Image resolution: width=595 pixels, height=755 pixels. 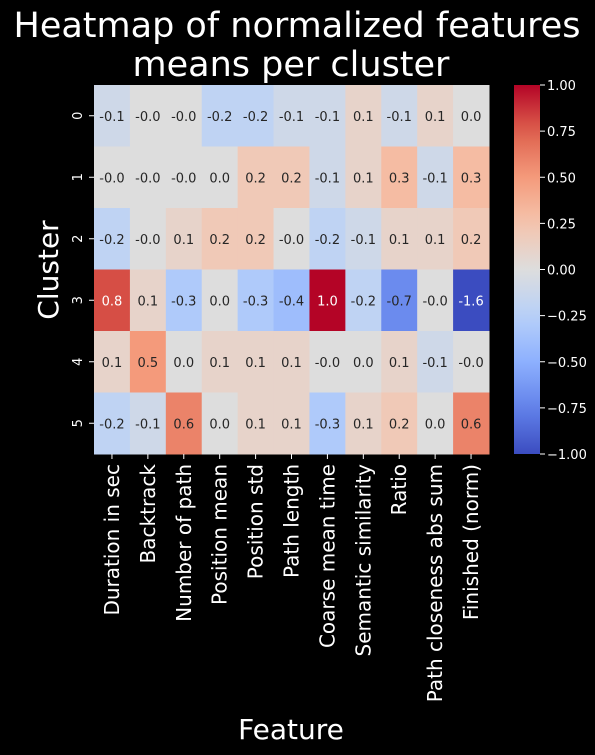 I want to click on cell-value-label: 0.6, so click(x=471, y=424).